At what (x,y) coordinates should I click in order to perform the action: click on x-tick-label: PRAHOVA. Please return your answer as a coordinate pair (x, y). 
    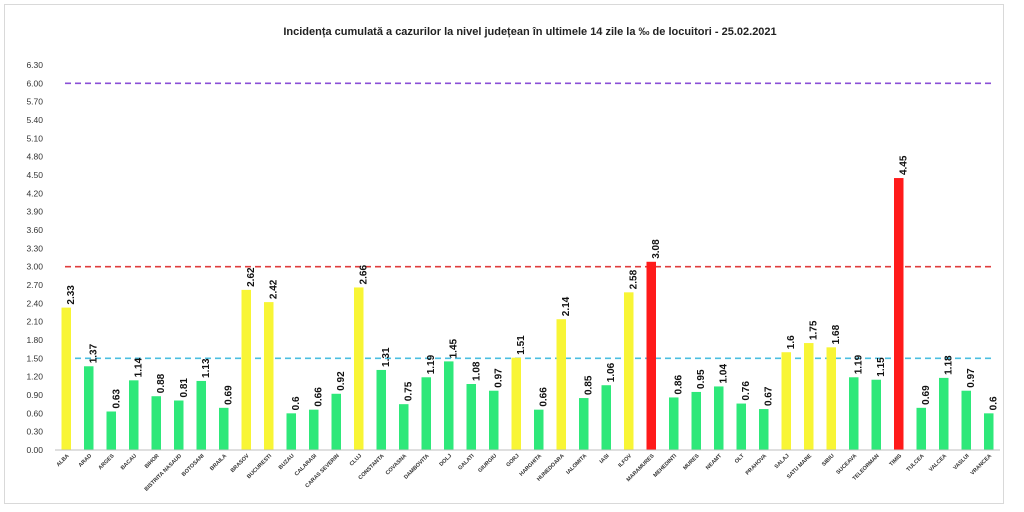
    Looking at the image, I should click on (756, 464).